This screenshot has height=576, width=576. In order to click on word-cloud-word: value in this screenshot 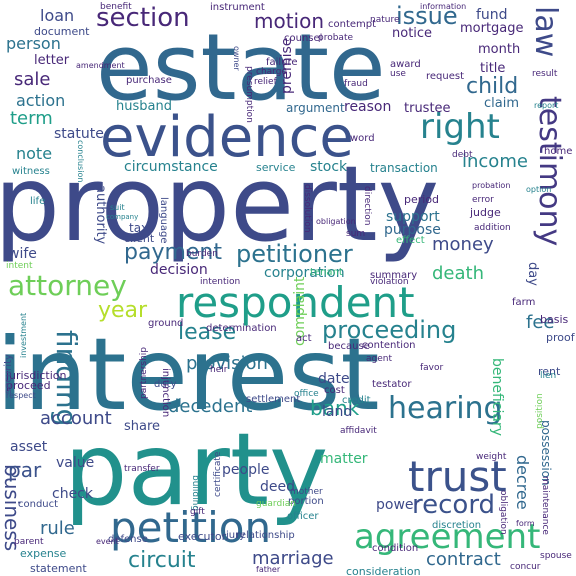, I will do `click(75, 463)`.